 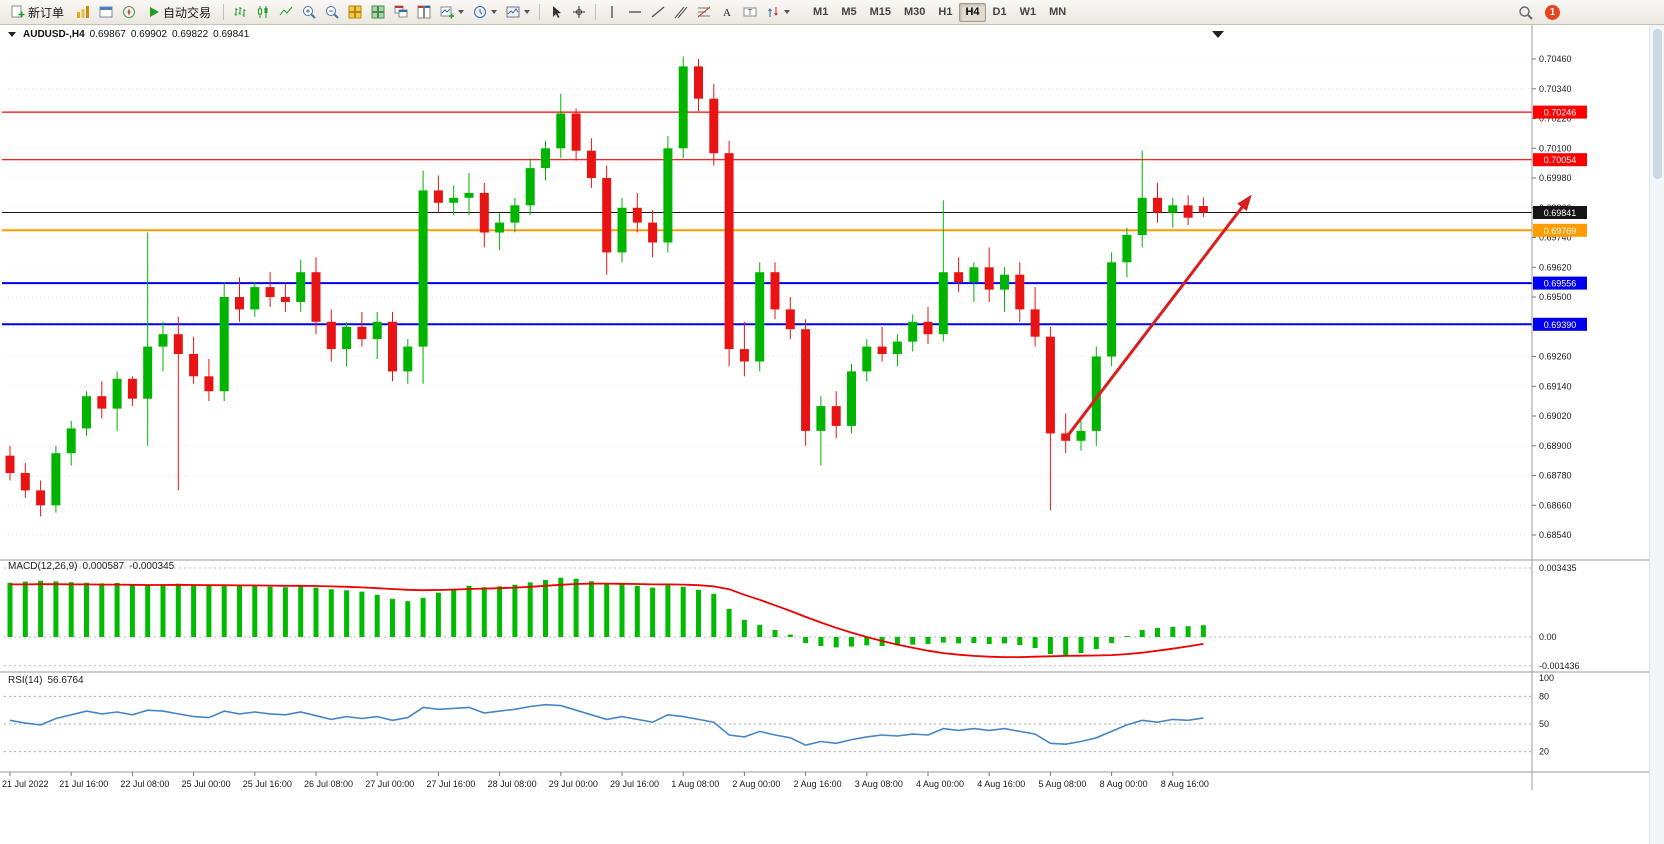 I want to click on svg-text: 0.68540, so click(x=1555, y=535).